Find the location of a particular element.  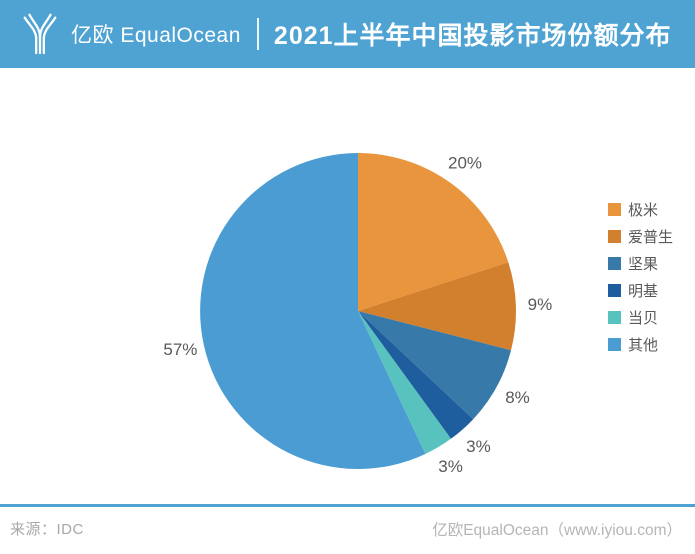

legend-item-其他: 其他 is located at coordinates (640, 344).